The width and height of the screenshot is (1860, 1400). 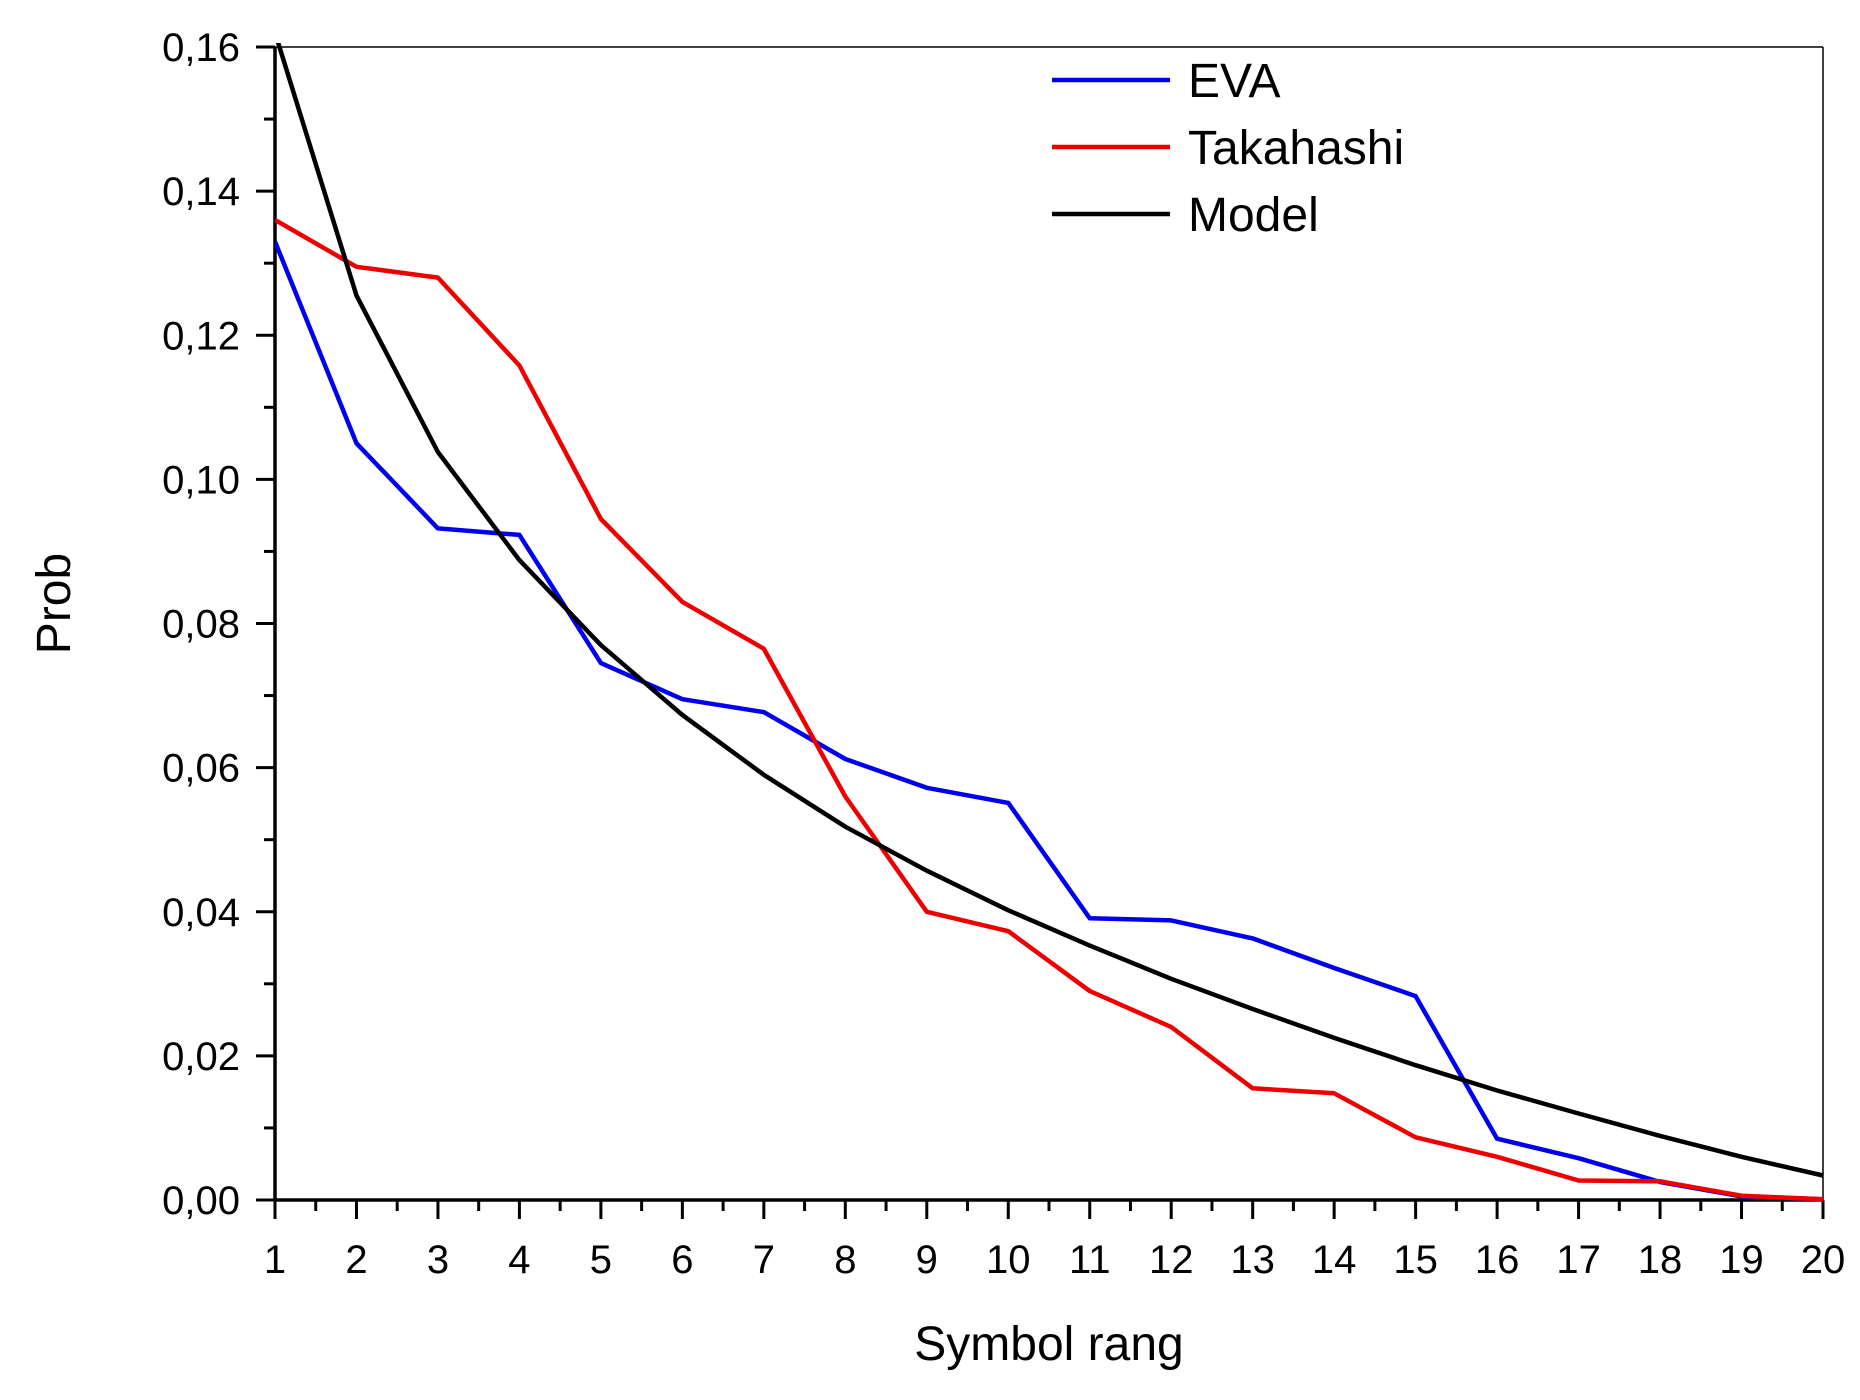 What do you see at coordinates (438, 1260) in the screenshot?
I see `x-tick-label: 3` at bounding box center [438, 1260].